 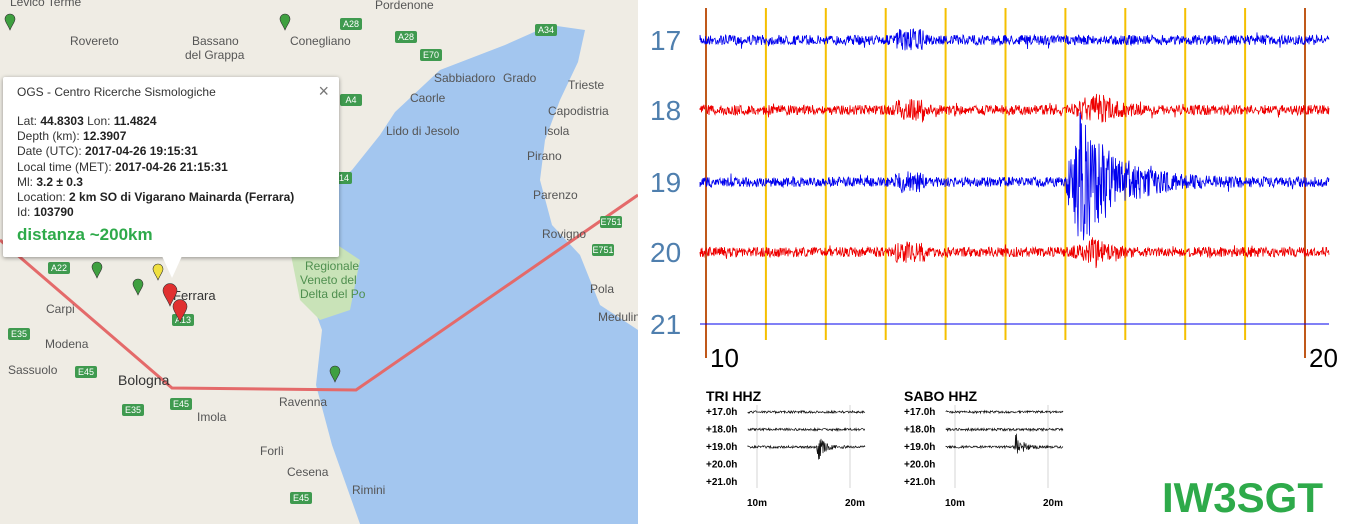 What do you see at coordinates (41, 197) in the screenshot?
I see `field-label: Location:` at bounding box center [41, 197].